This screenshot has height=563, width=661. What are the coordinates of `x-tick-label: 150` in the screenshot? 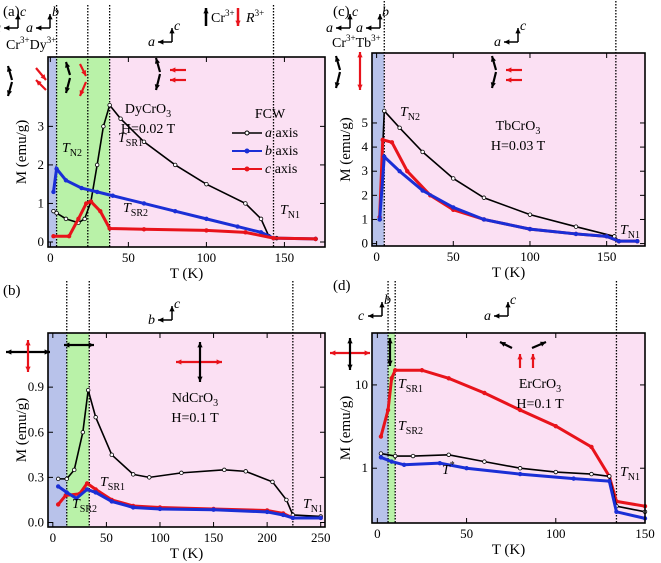 It's located at (285, 257).